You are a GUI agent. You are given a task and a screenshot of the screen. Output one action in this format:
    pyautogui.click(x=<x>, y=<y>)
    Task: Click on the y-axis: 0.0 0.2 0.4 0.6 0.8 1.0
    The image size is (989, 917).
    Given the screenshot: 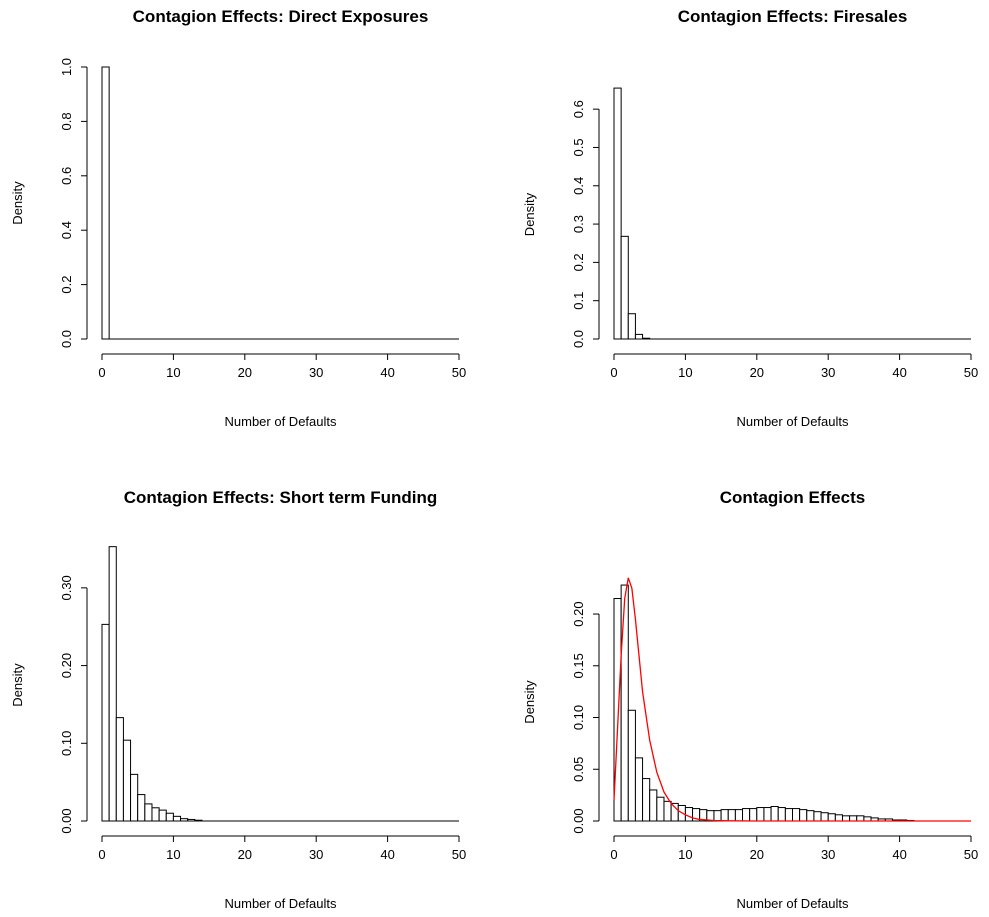 What is the action you would take?
    pyautogui.click(x=73, y=203)
    